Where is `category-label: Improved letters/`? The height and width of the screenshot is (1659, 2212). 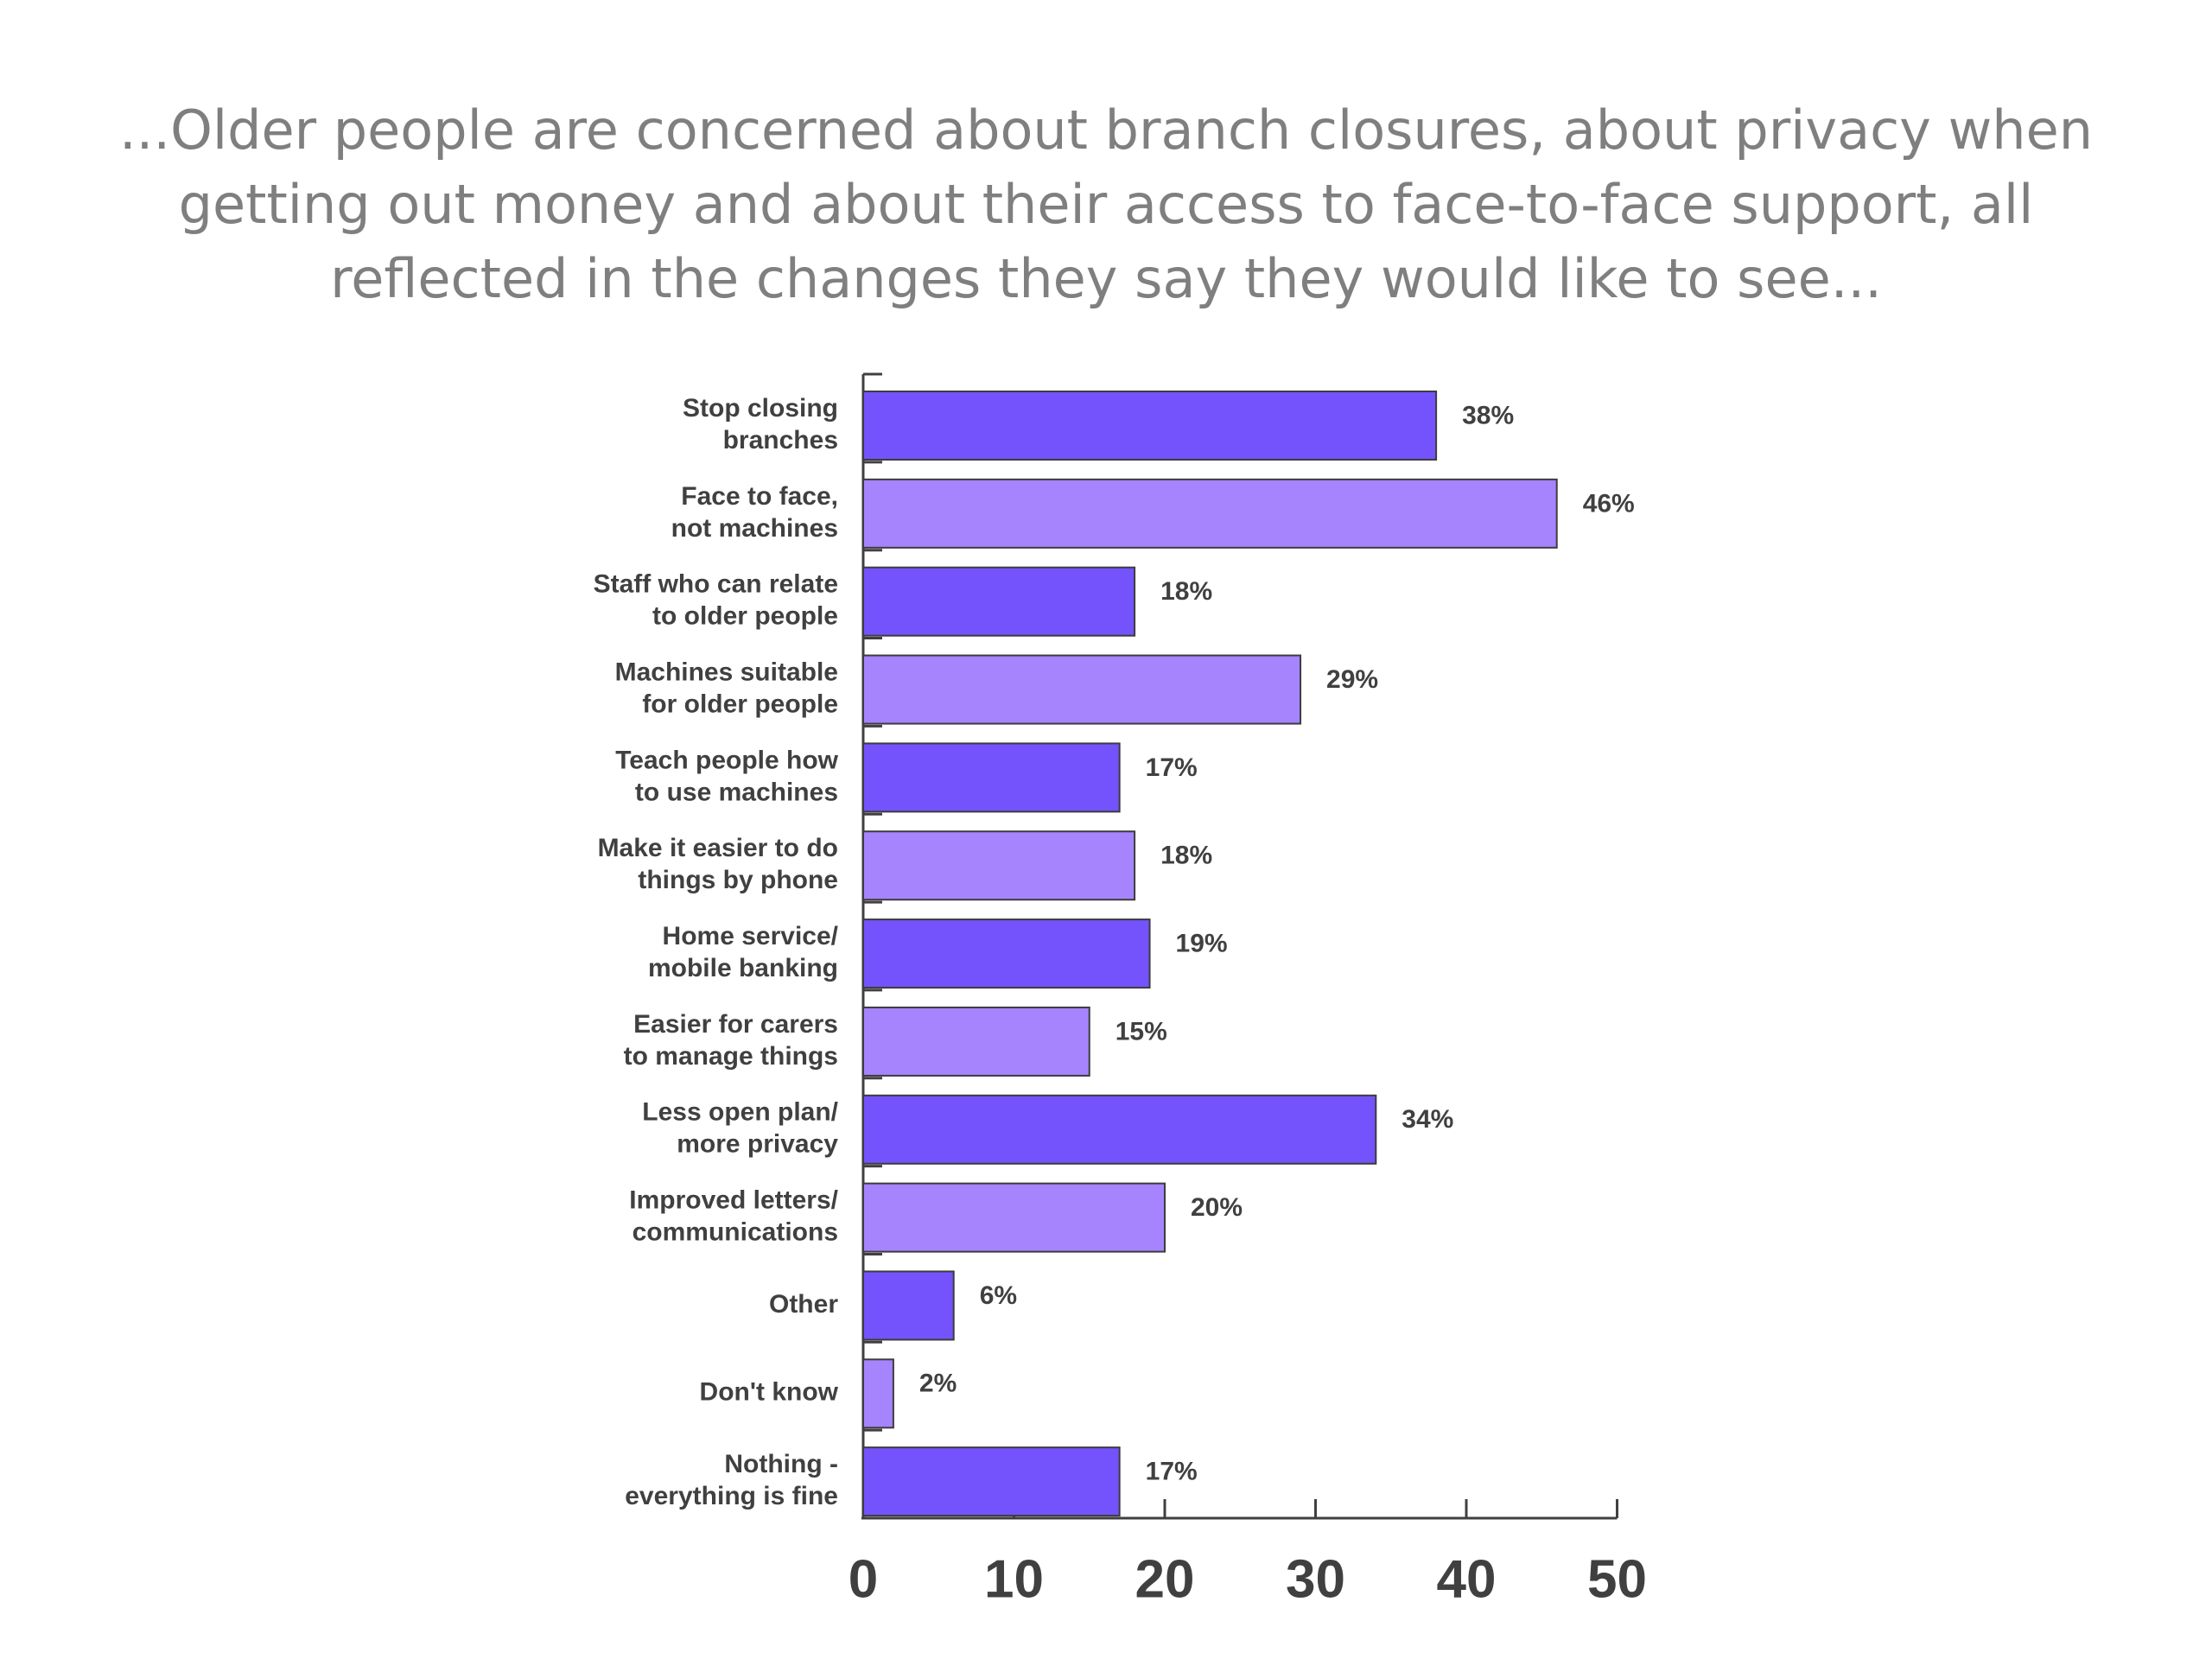
category-label: Improved letters/ is located at coordinates (733, 1200).